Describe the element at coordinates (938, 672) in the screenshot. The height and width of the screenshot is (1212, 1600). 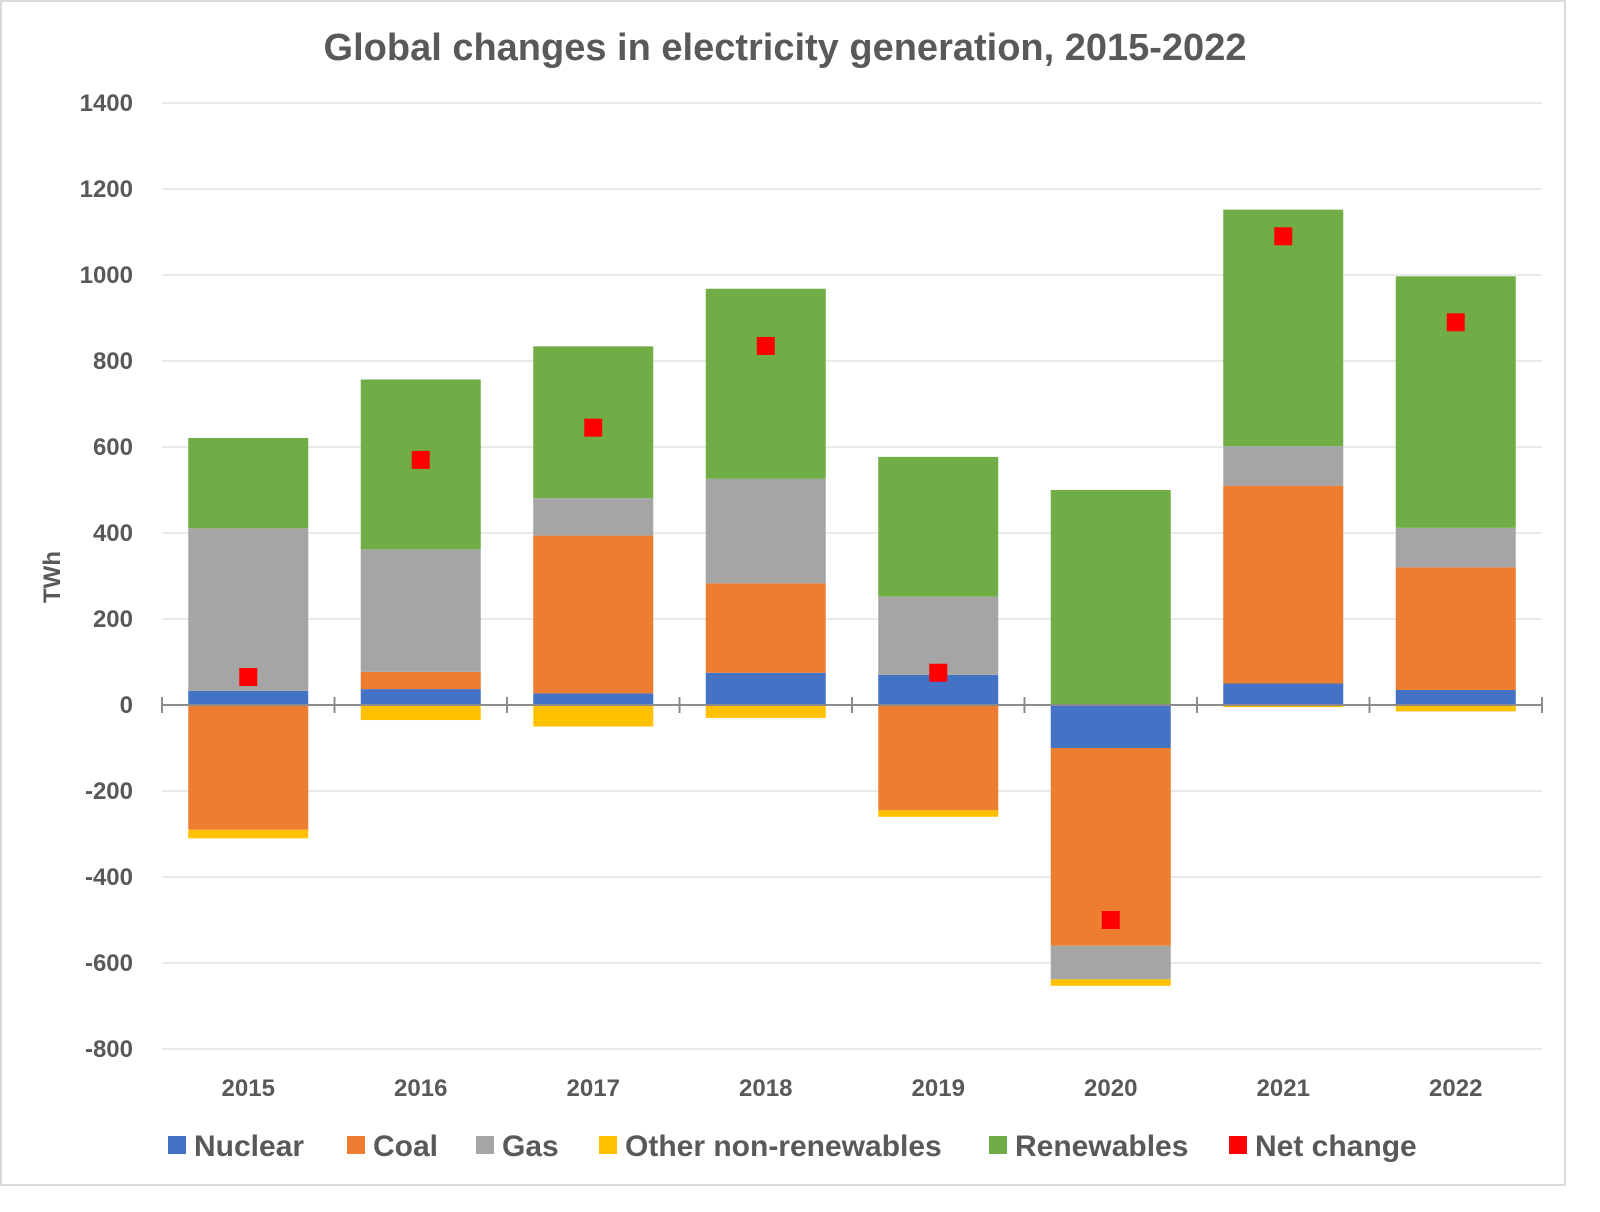
I see `net-change-marker-2019` at that location.